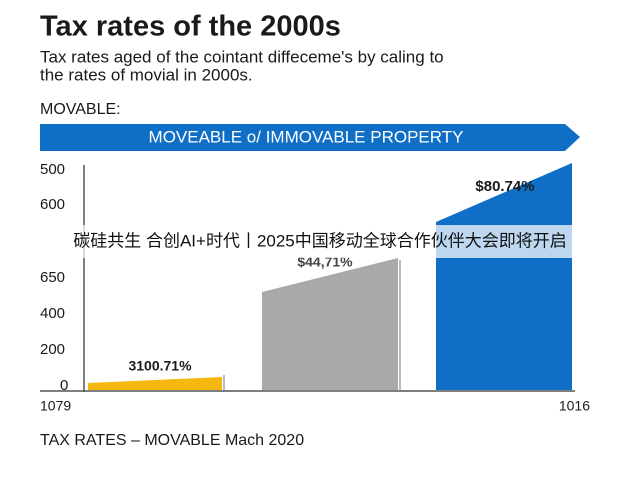  I want to click on bar-label: $80.74%, so click(504, 186).